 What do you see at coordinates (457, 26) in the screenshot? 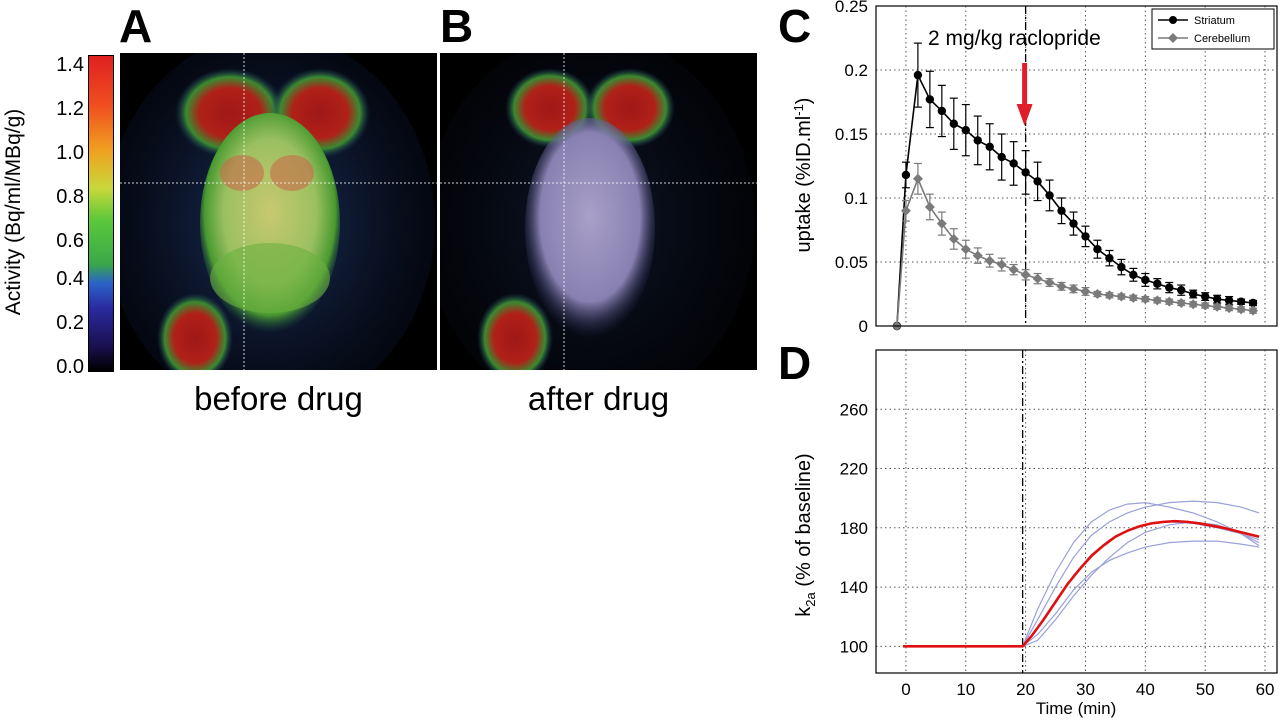
I see `panel-letter-b: B` at bounding box center [457, 26].